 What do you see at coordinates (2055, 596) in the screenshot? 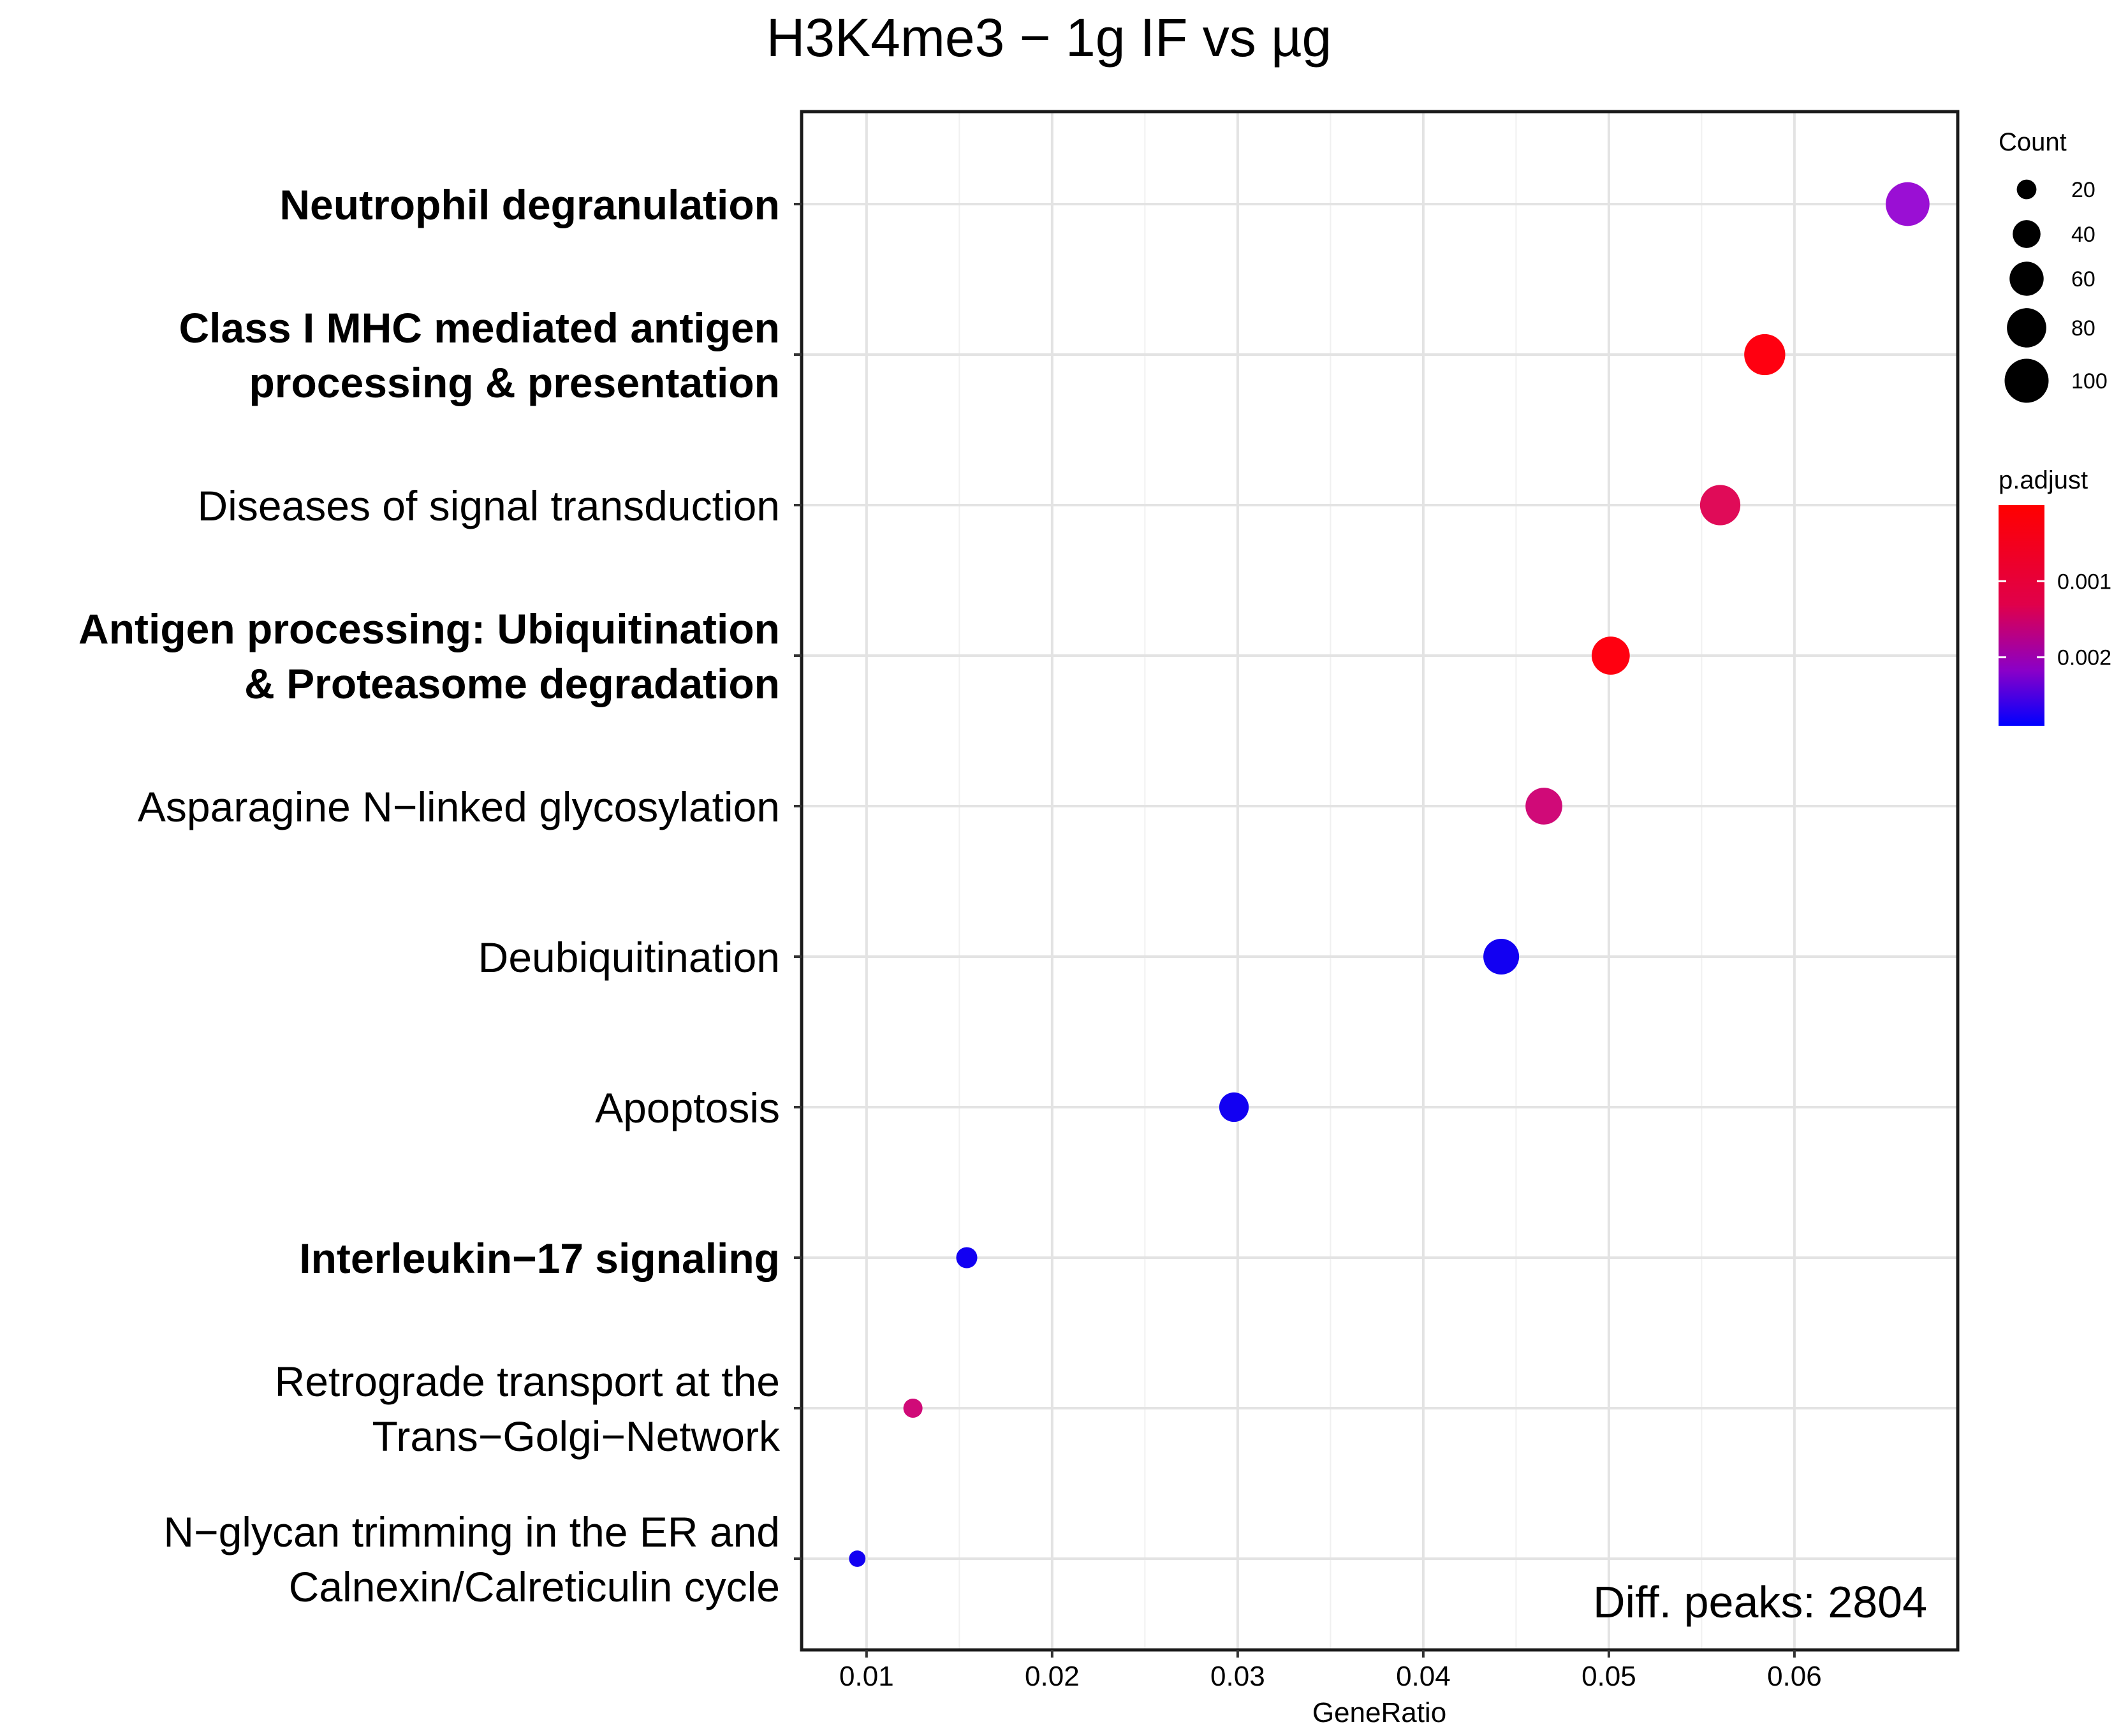
I see `p-adjust-legend: p.adjust 0.001 0.002` at bounding box center [2055, 596].